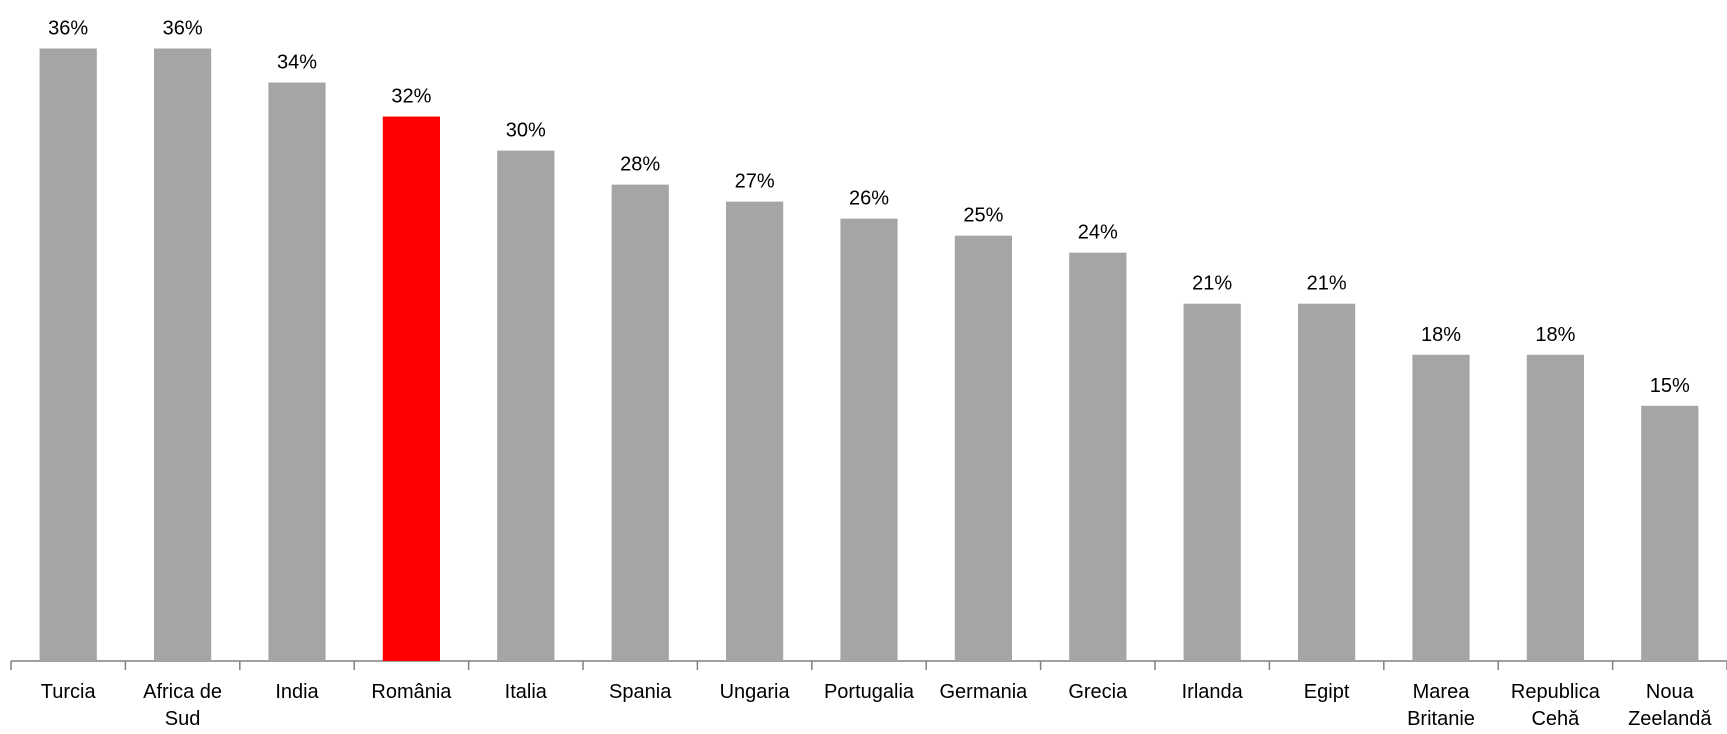 This screenshot has width=1727, height=734. What do you see at coordinates (1556, 705) in the screenshot?
I see `x-tick-label: Republica Cehă` at bounding box center [1556, 705].